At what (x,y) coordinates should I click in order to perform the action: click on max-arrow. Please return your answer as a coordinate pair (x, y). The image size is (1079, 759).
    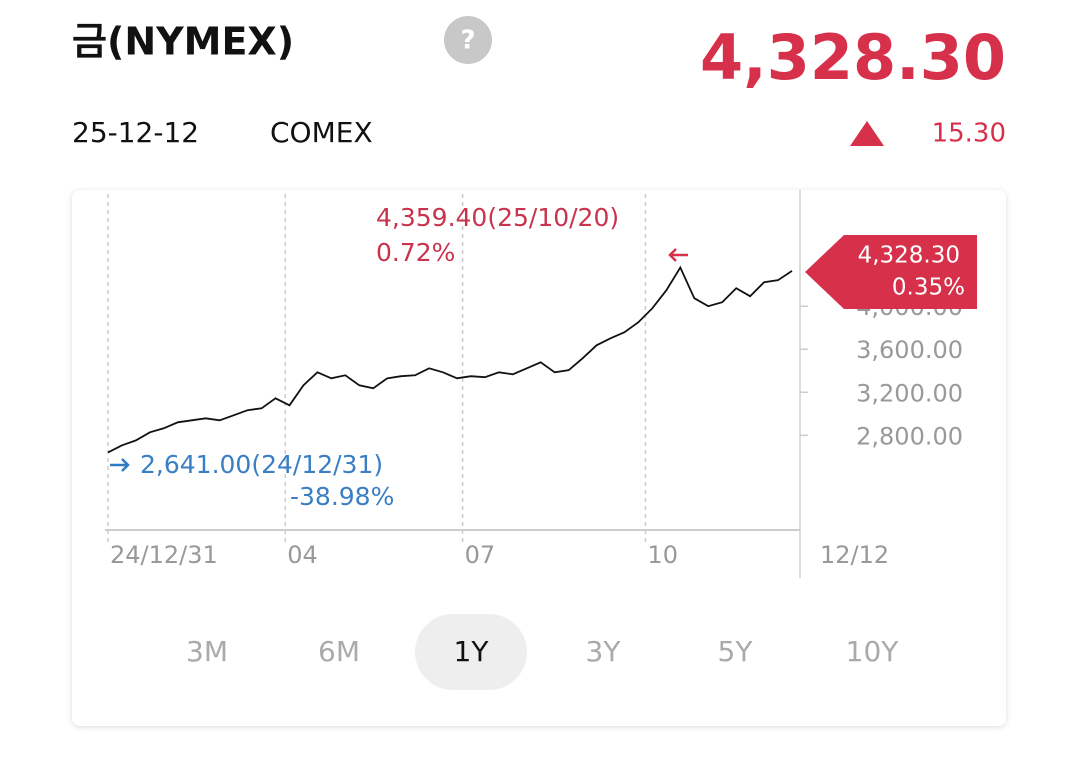
    Looking at the image, I should click on (678, 255).